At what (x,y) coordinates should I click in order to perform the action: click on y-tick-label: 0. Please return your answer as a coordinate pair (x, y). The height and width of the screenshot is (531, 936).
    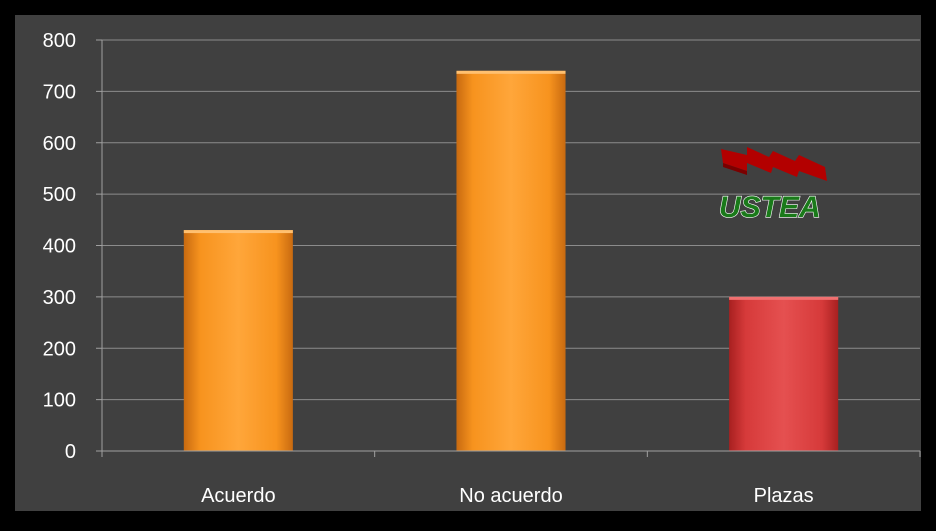
    Looking at the image, I should click on (70, 452).